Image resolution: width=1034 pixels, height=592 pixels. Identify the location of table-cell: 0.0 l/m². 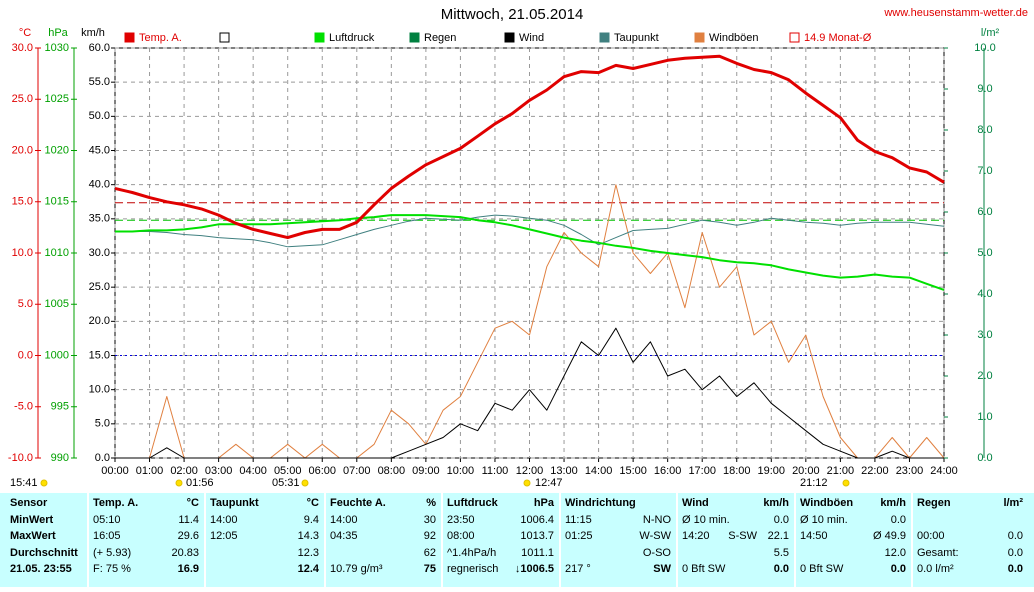
(935, 569).